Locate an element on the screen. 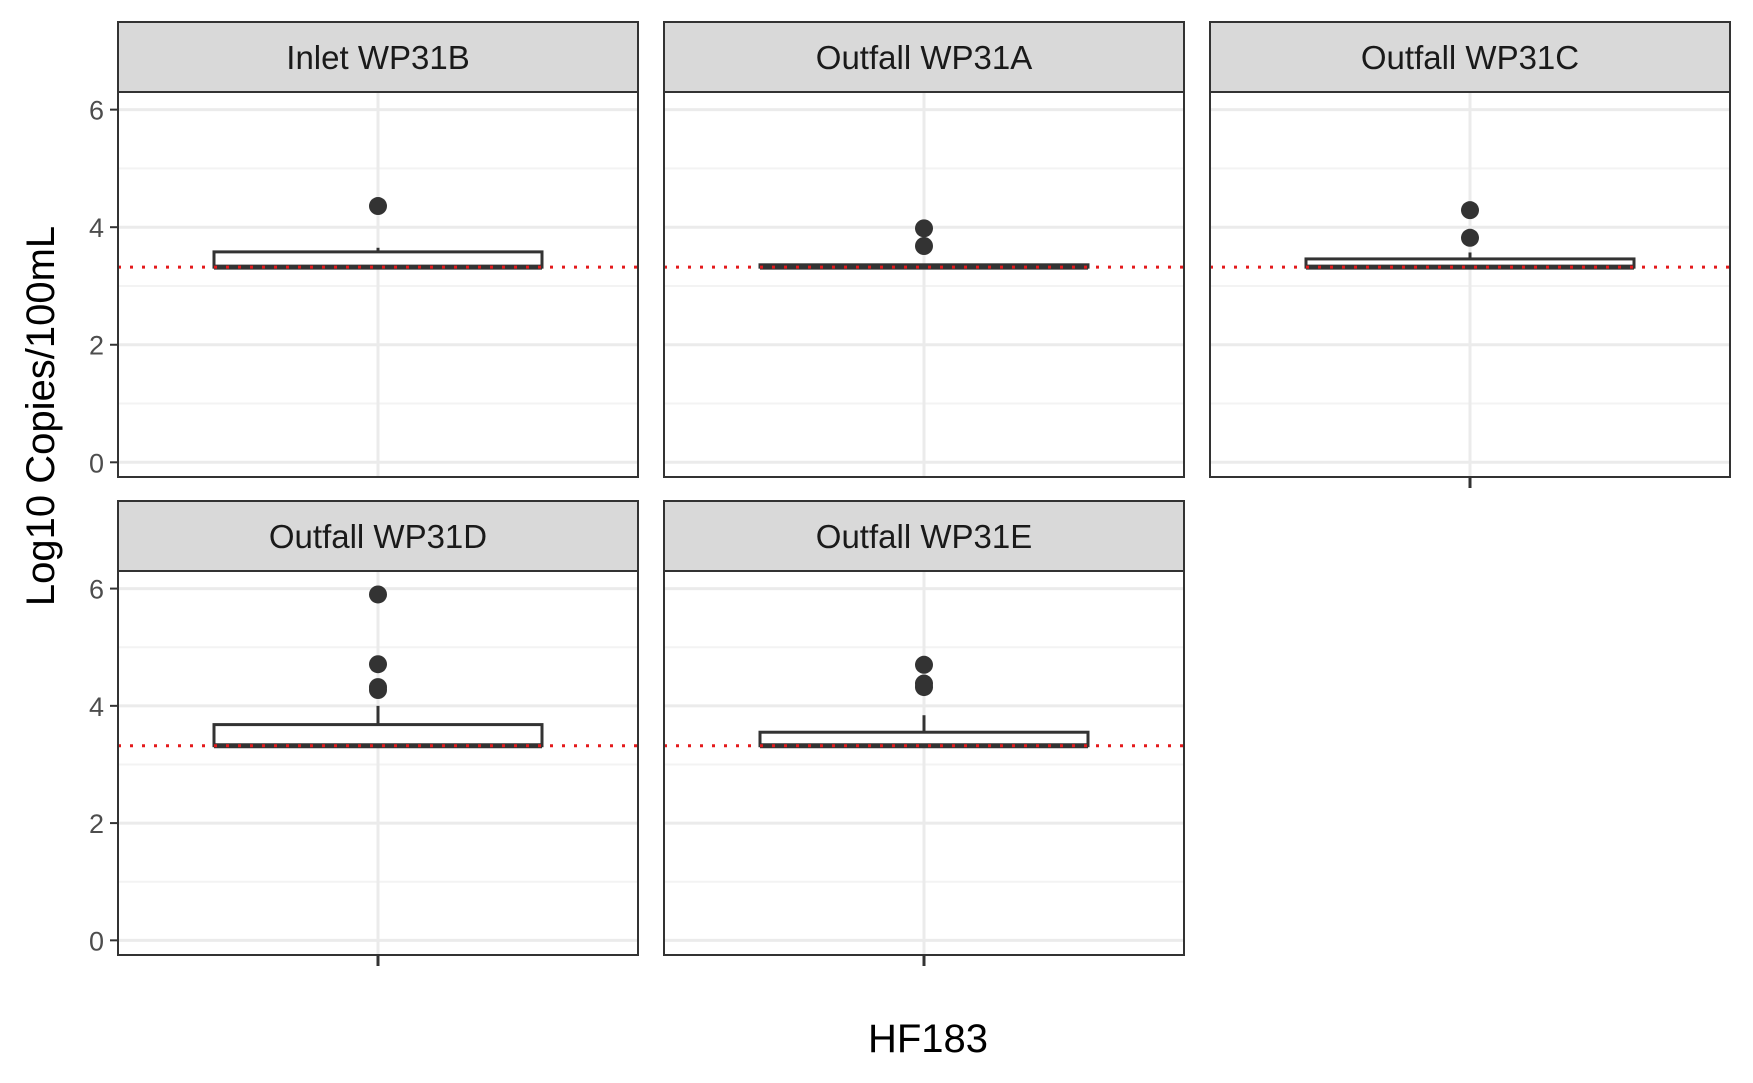 This screenshot has width=1753, height=1083. facet-panel: Outfall WP31A is located at coordinates (924, 249).